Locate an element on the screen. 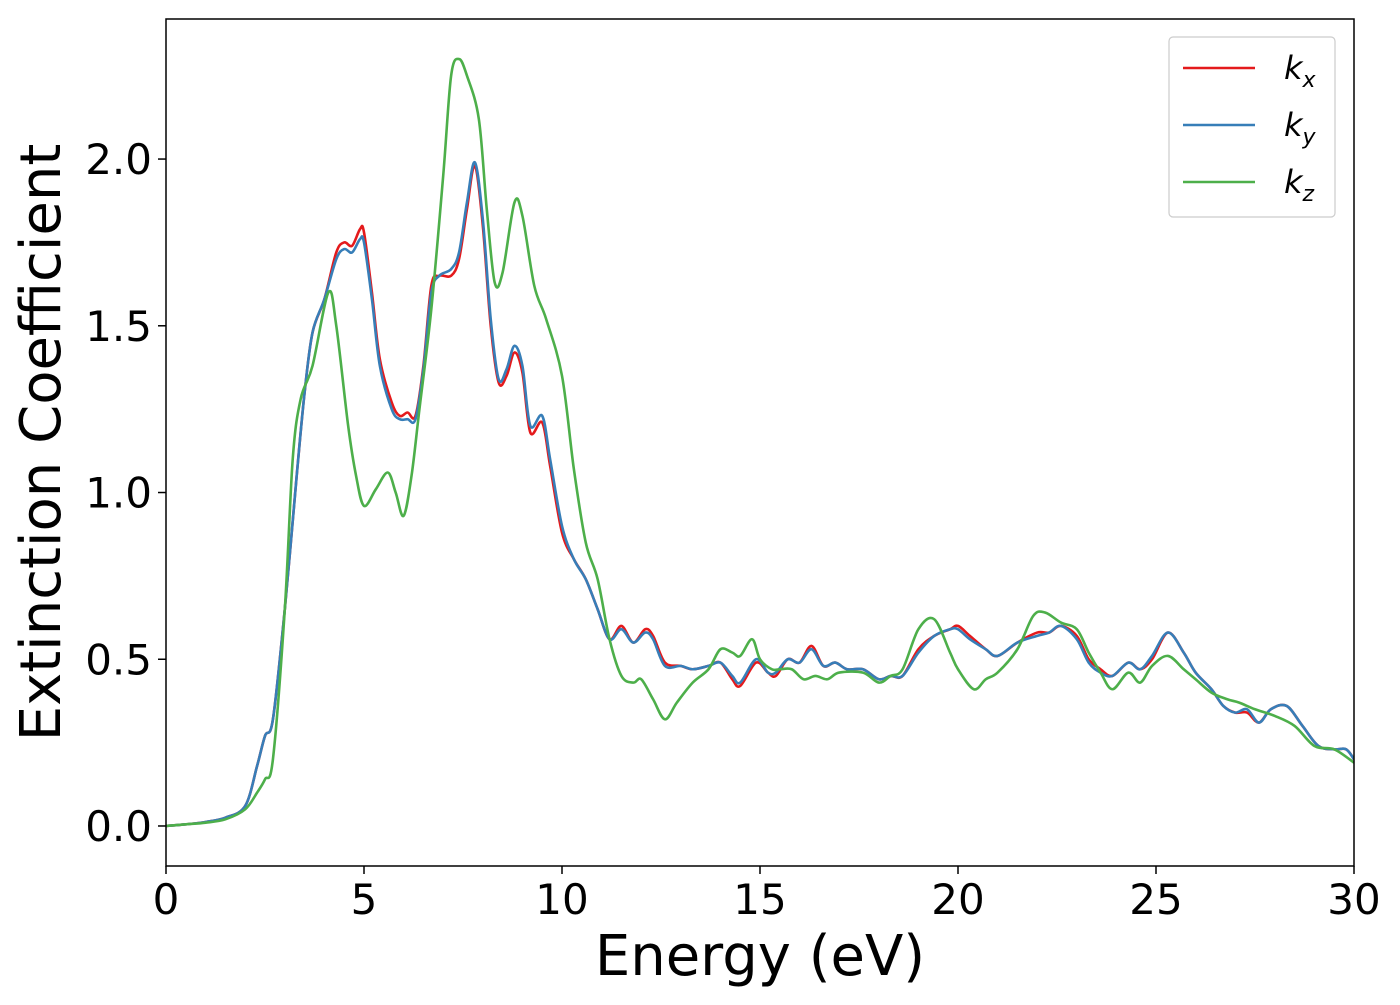  x-axis-ticks: 0 5 10 15 20 25 30 is located at coordinates (767, 895).